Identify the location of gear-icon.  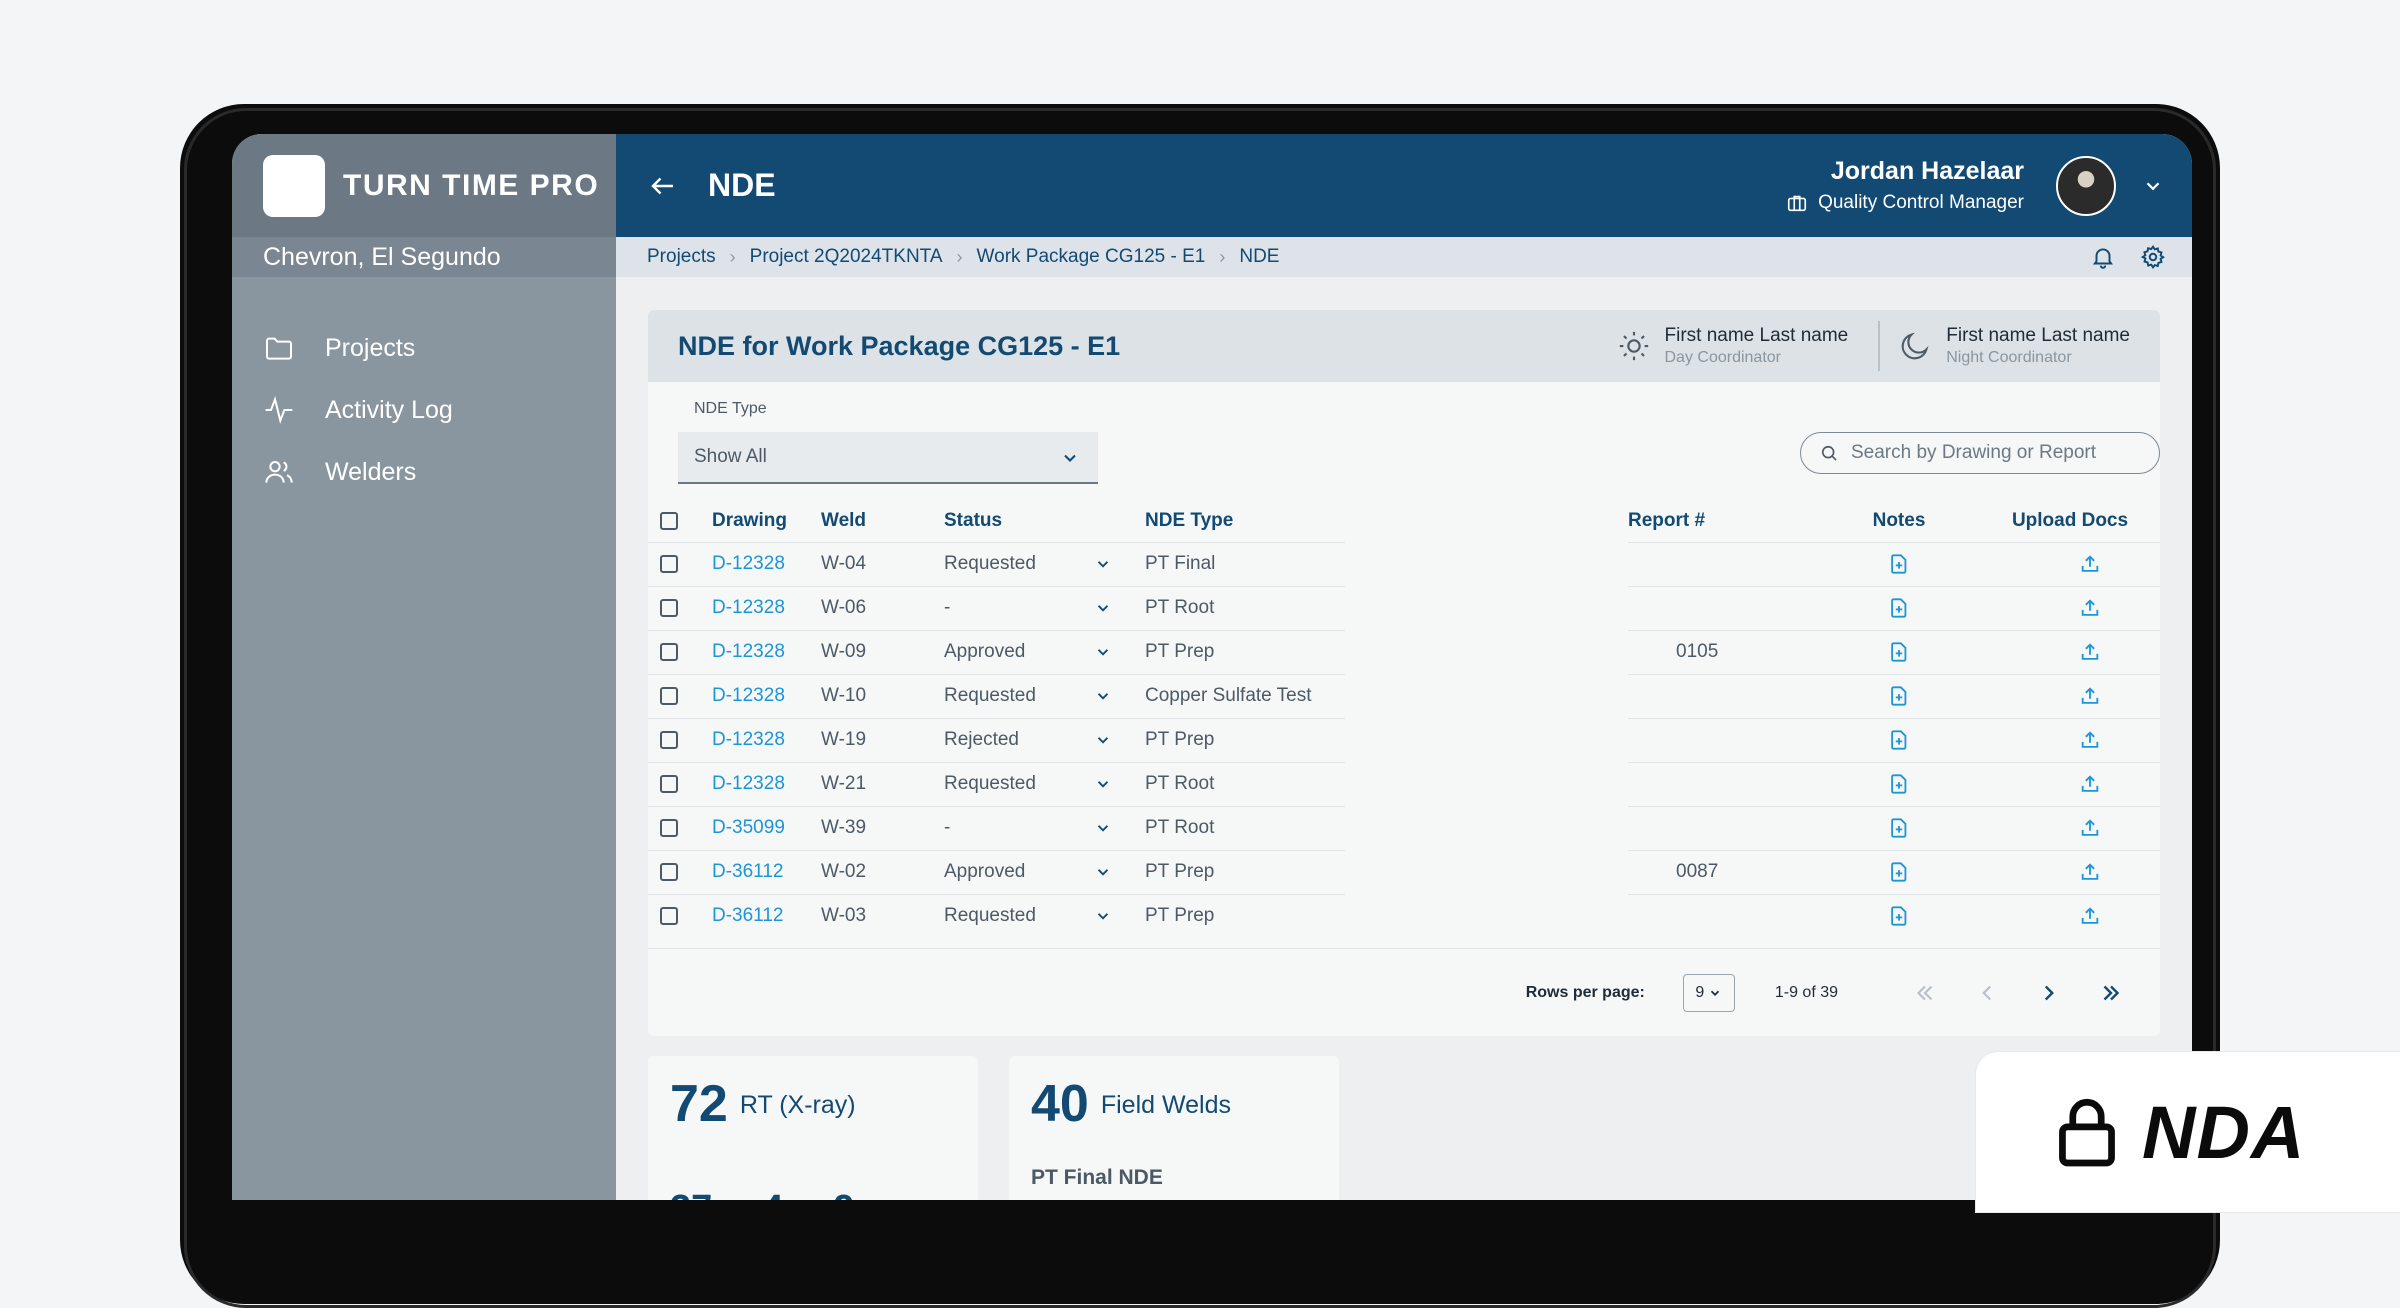
(2153, 257).